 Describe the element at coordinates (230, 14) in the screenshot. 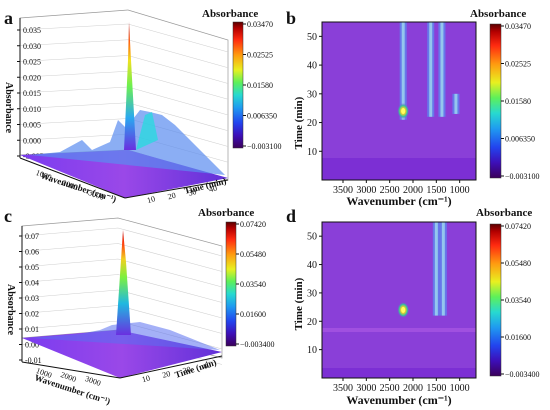

I see `colorbar-title-a: Absorbance` at that location.